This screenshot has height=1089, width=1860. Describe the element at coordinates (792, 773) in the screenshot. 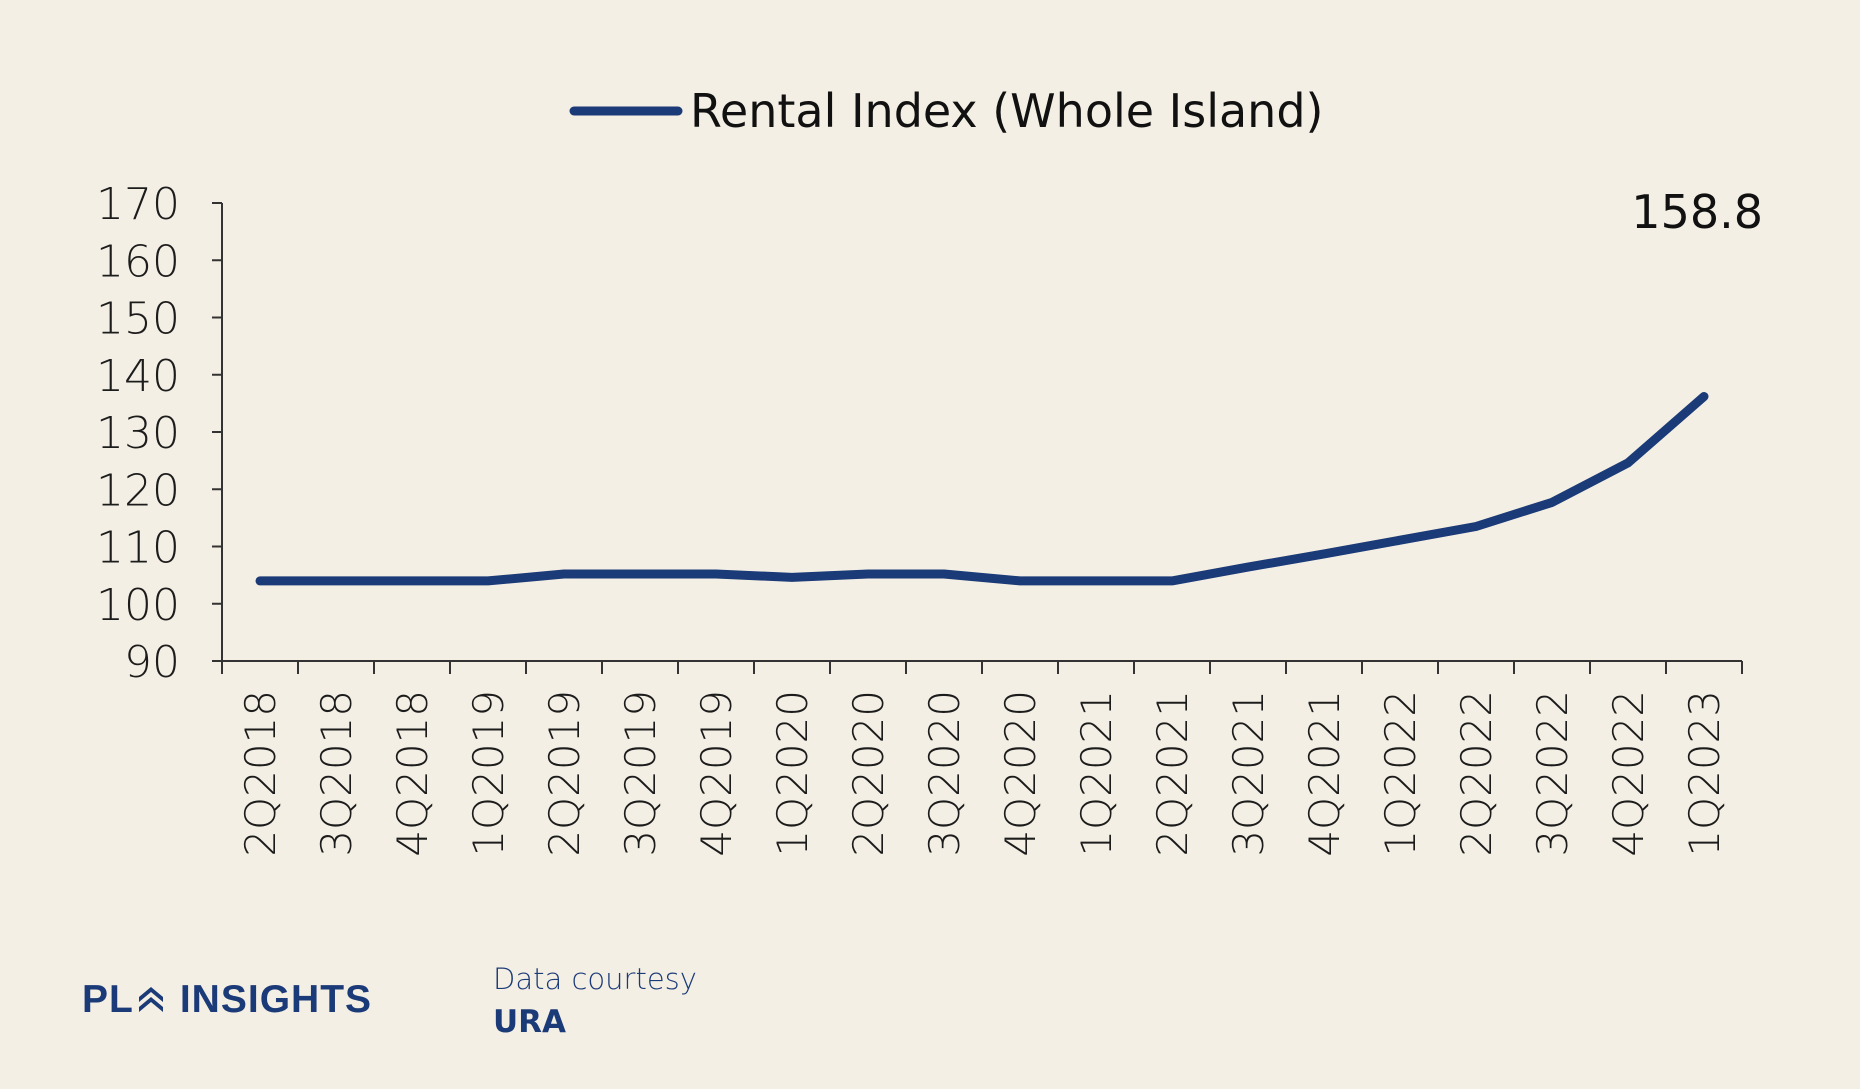

I see `x-tick-label: 1Q2020` at that location.